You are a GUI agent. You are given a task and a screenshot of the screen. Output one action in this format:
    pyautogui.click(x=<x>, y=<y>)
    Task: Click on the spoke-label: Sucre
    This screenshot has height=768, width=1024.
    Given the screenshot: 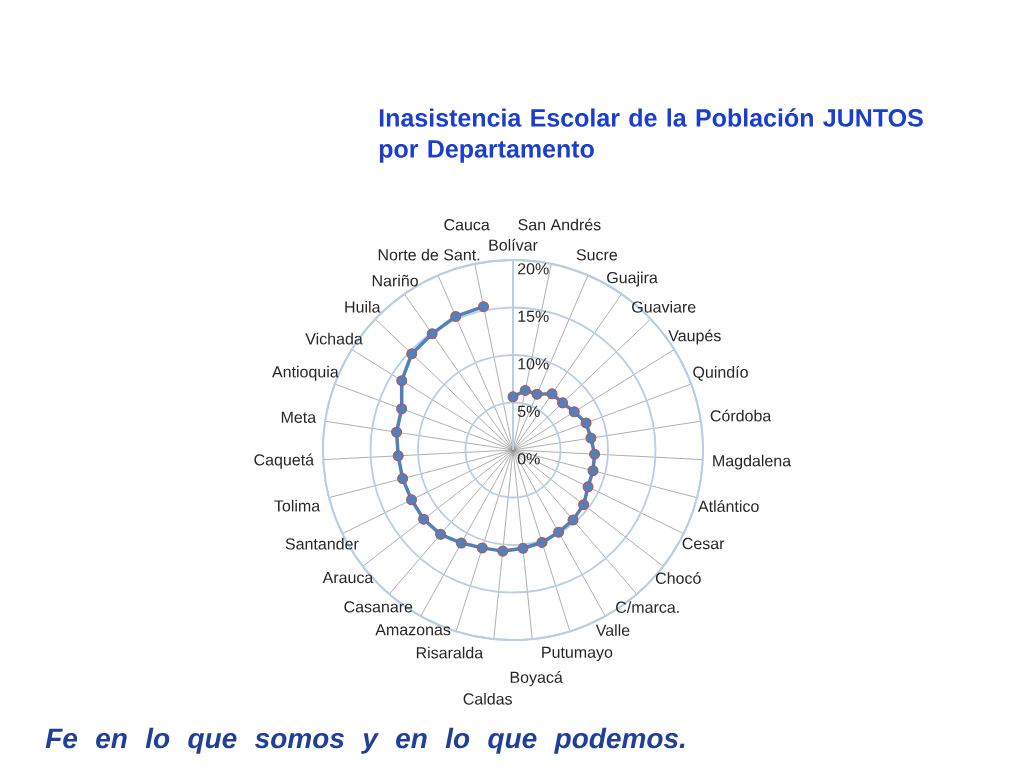 What is the action you would take?
    pyautogui.click(x=597, y=255)
    